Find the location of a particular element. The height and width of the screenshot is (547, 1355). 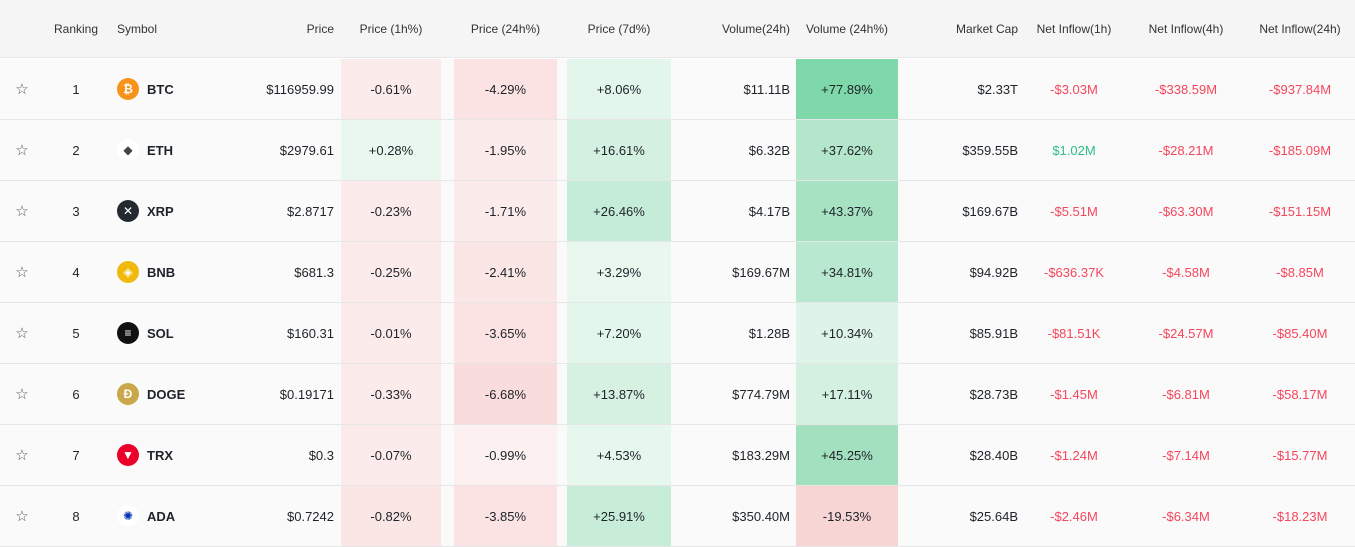

price-24h-change: -0.99% is located at coordinates (505, 455).